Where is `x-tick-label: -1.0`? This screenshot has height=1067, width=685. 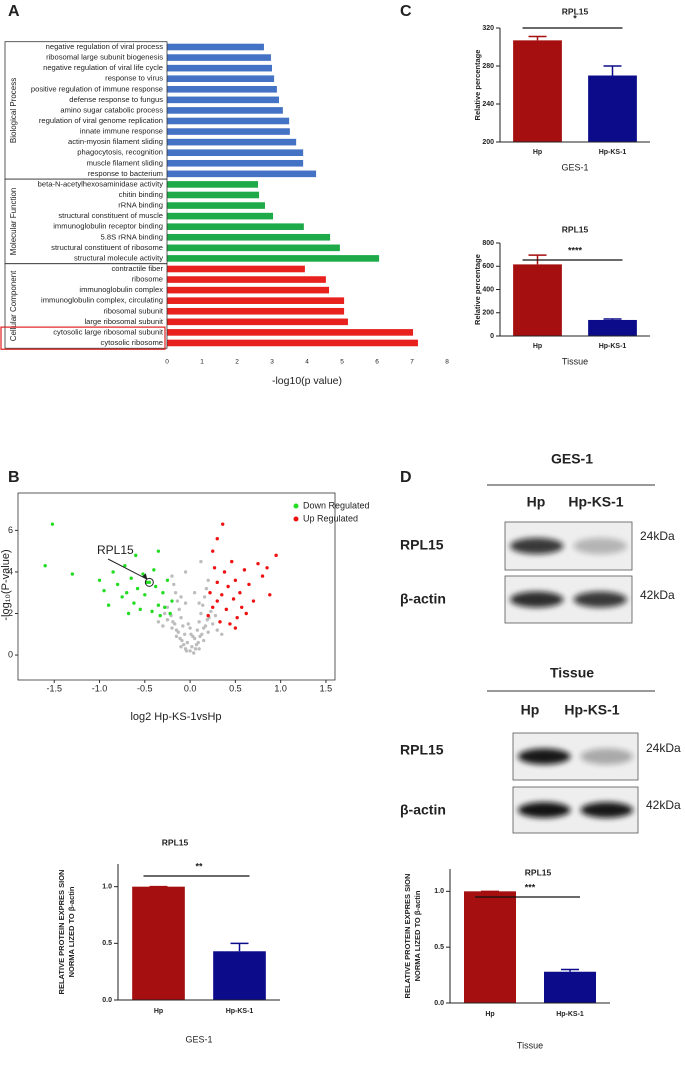 x-tick-label: -1.0 is located at coordinates (100, 688).